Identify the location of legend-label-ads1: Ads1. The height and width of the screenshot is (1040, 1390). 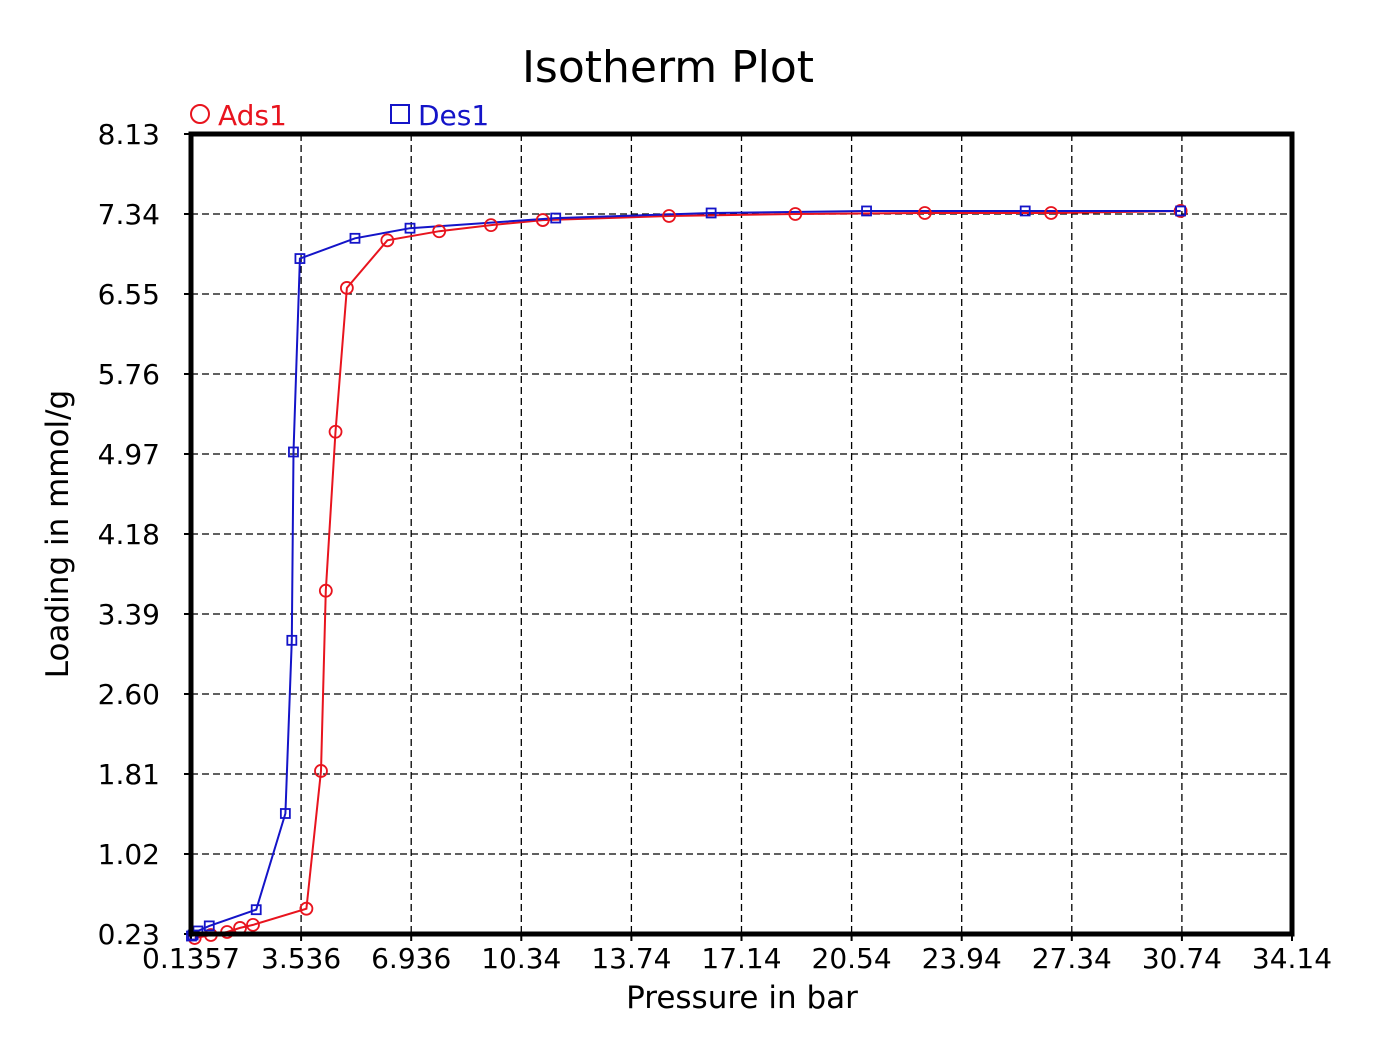
(252, 115).